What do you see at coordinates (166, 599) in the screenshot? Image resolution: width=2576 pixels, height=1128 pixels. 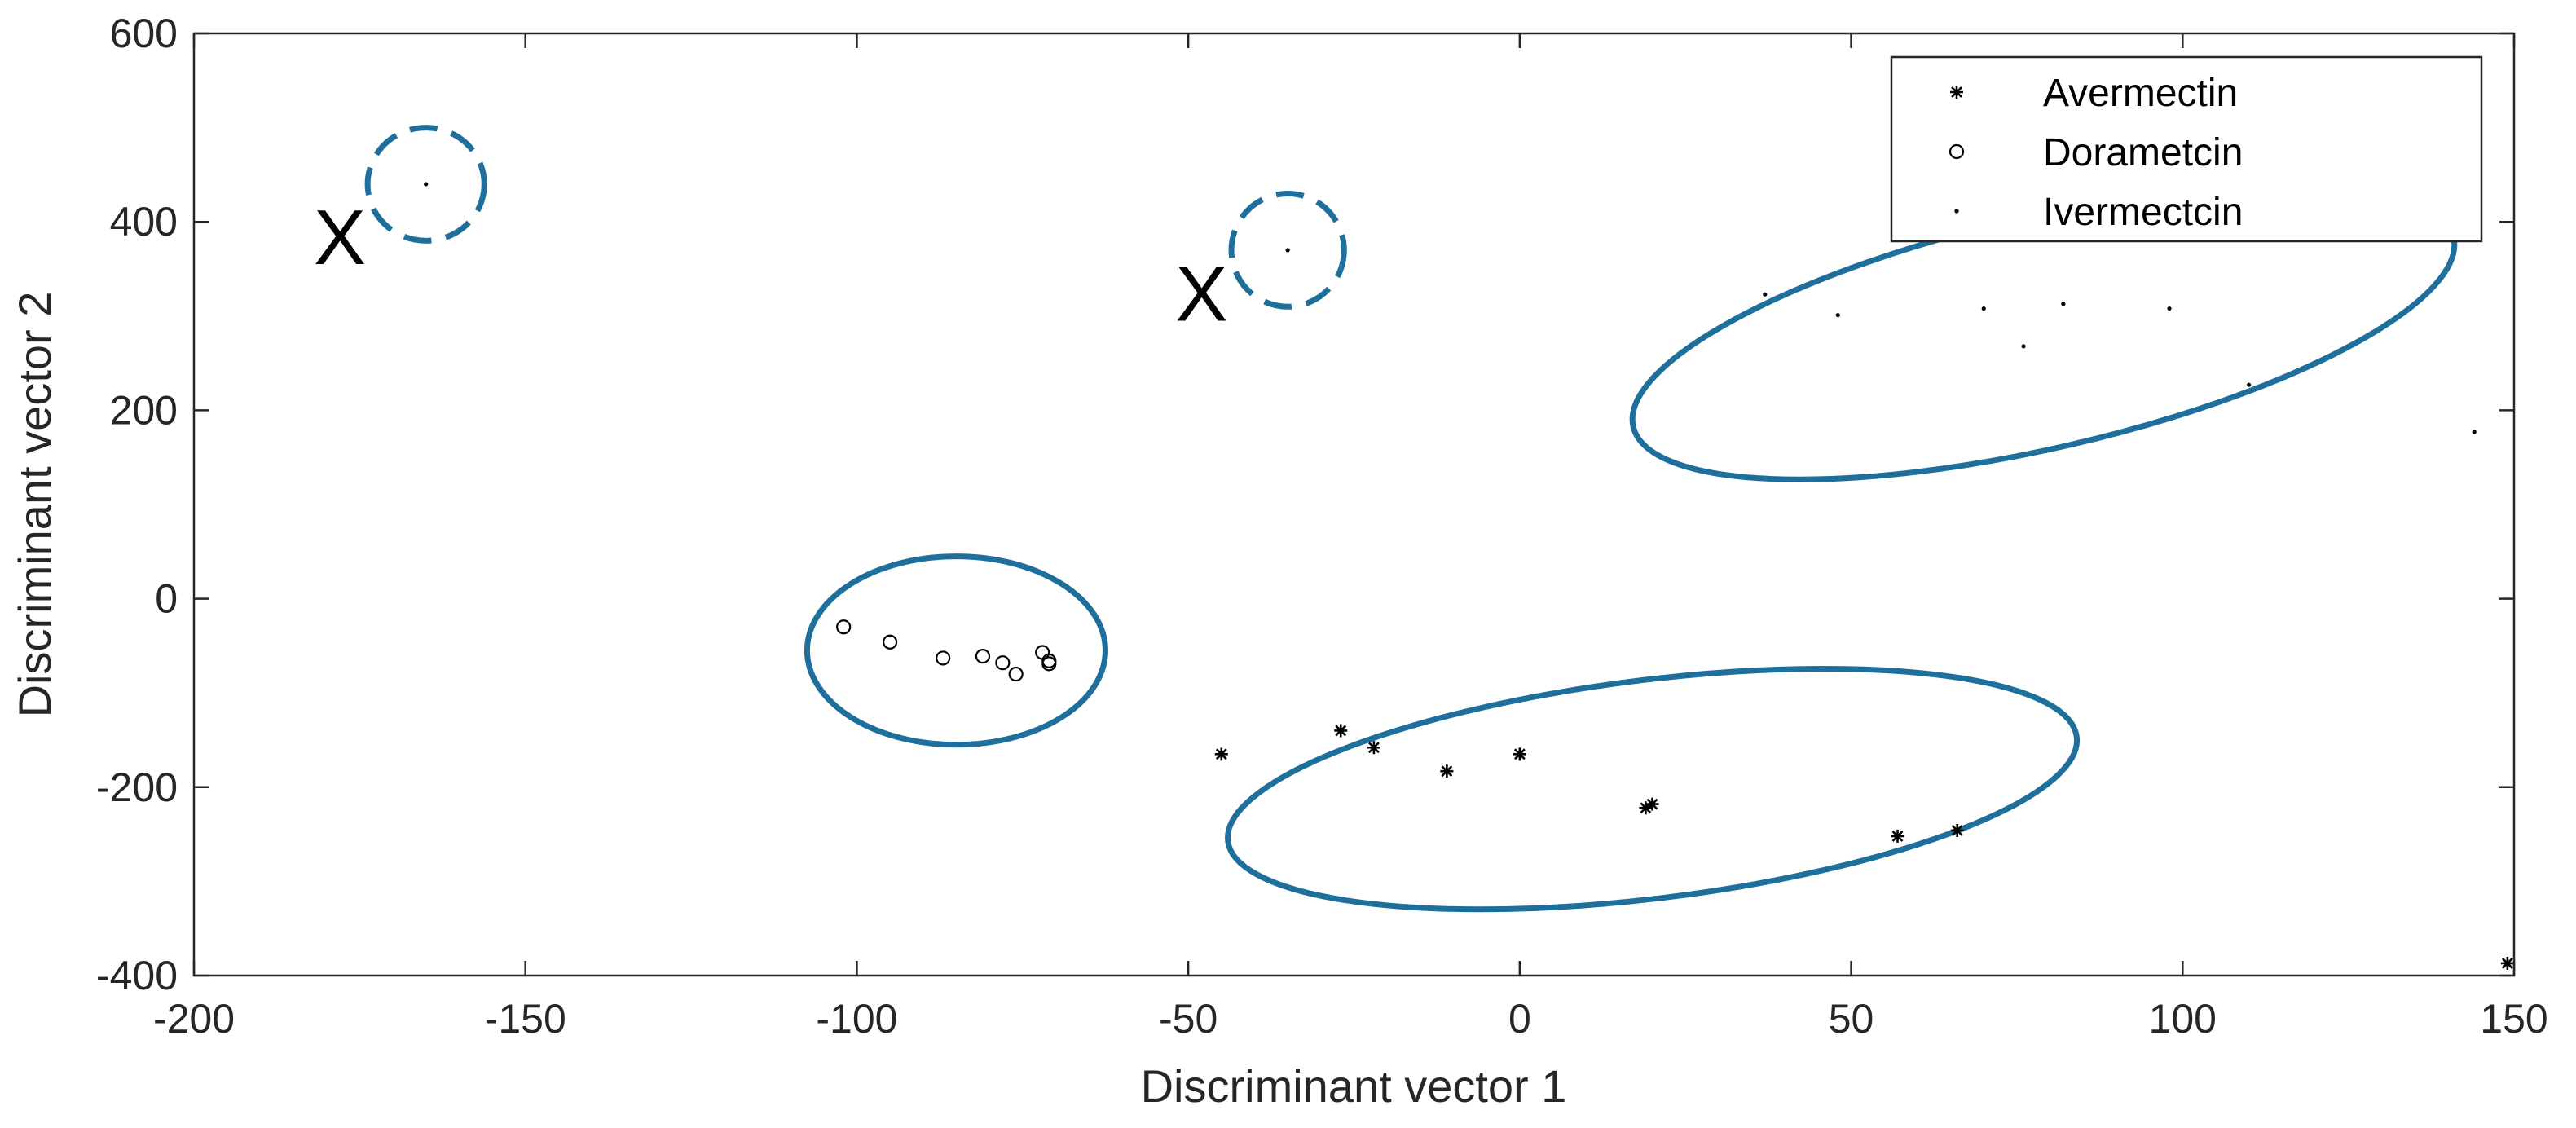 I see `y-tick-label: 0` at bounding box center [166, 599].